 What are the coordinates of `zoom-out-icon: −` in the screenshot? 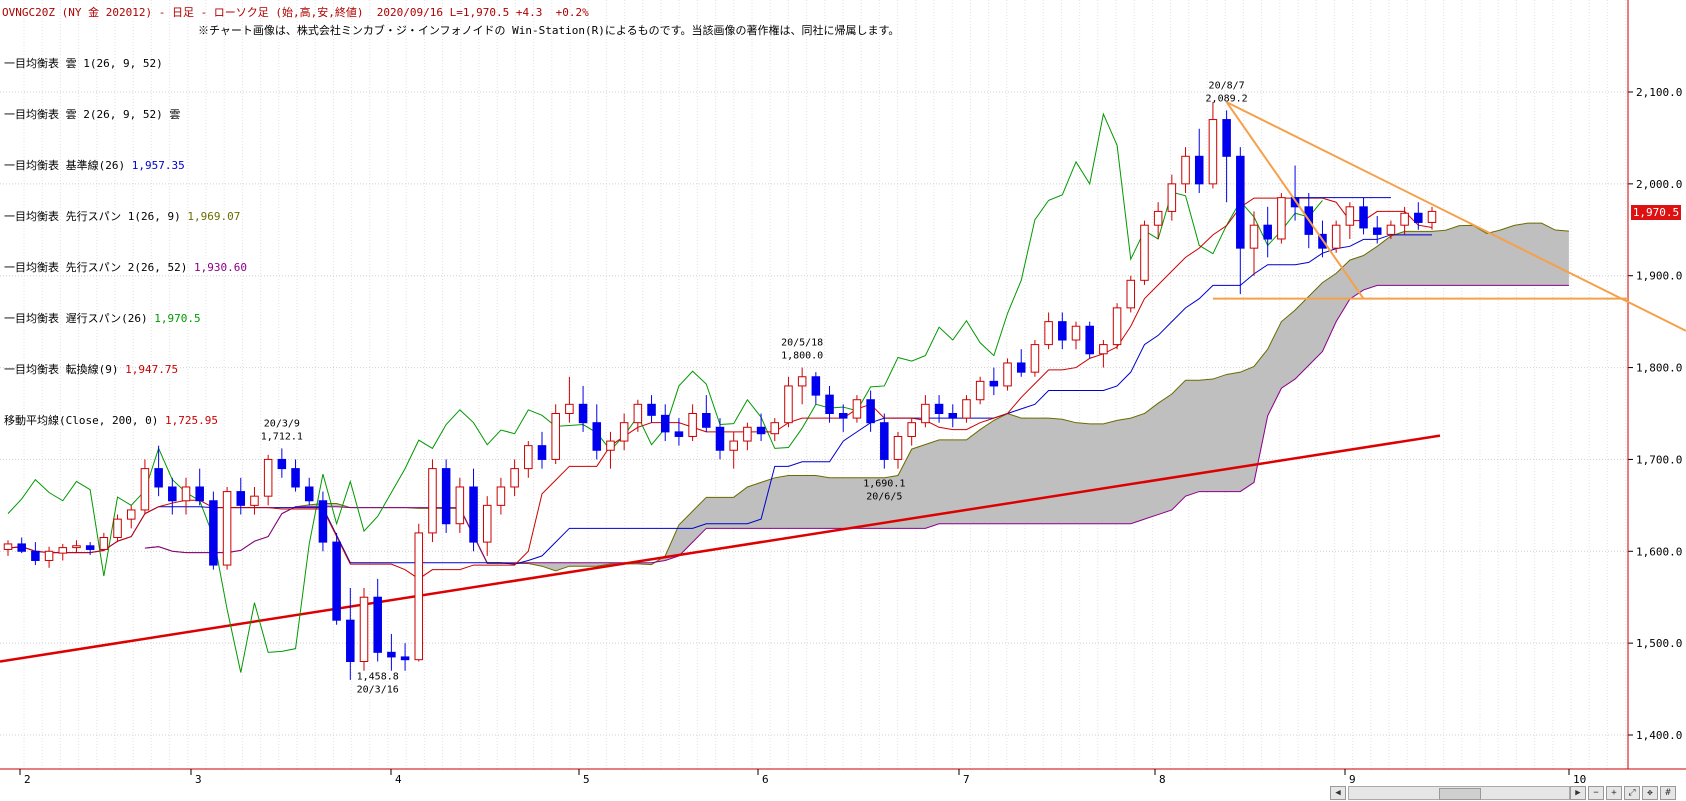 It's located at (1596, 793).